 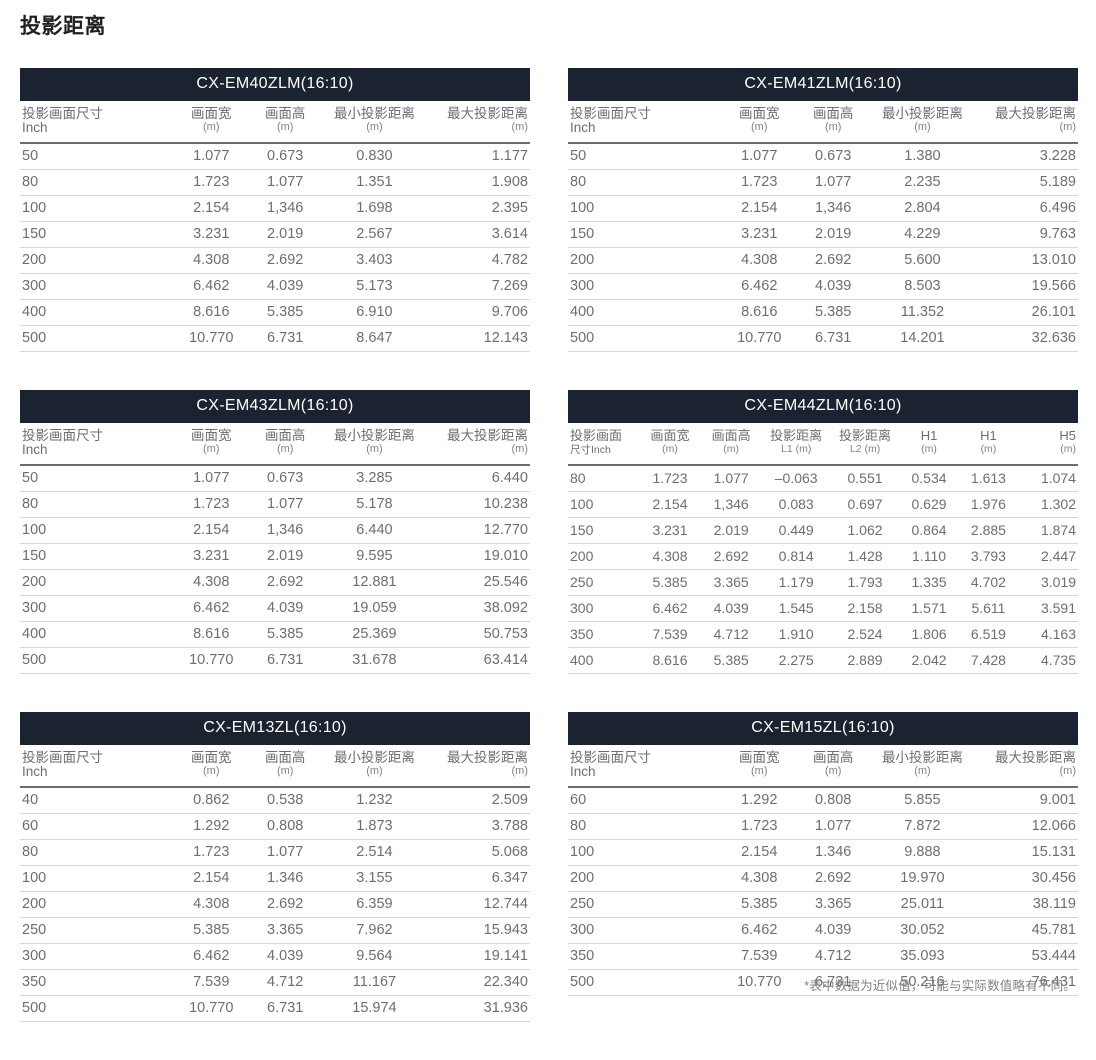 I want to click on table-title-cx-em13zl: CX-EM13ZL(16:10), so click(x=275, y=728).